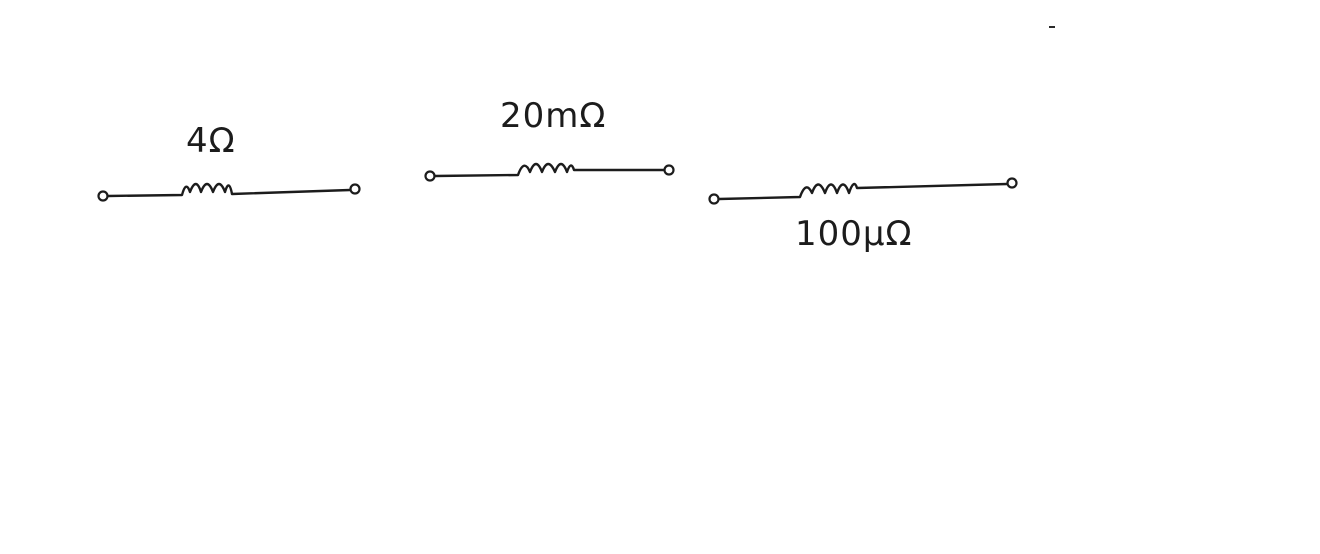 The image size is (1320, 554). I want to click on resistor-2-label: 20mΩ, so click(553, 116).